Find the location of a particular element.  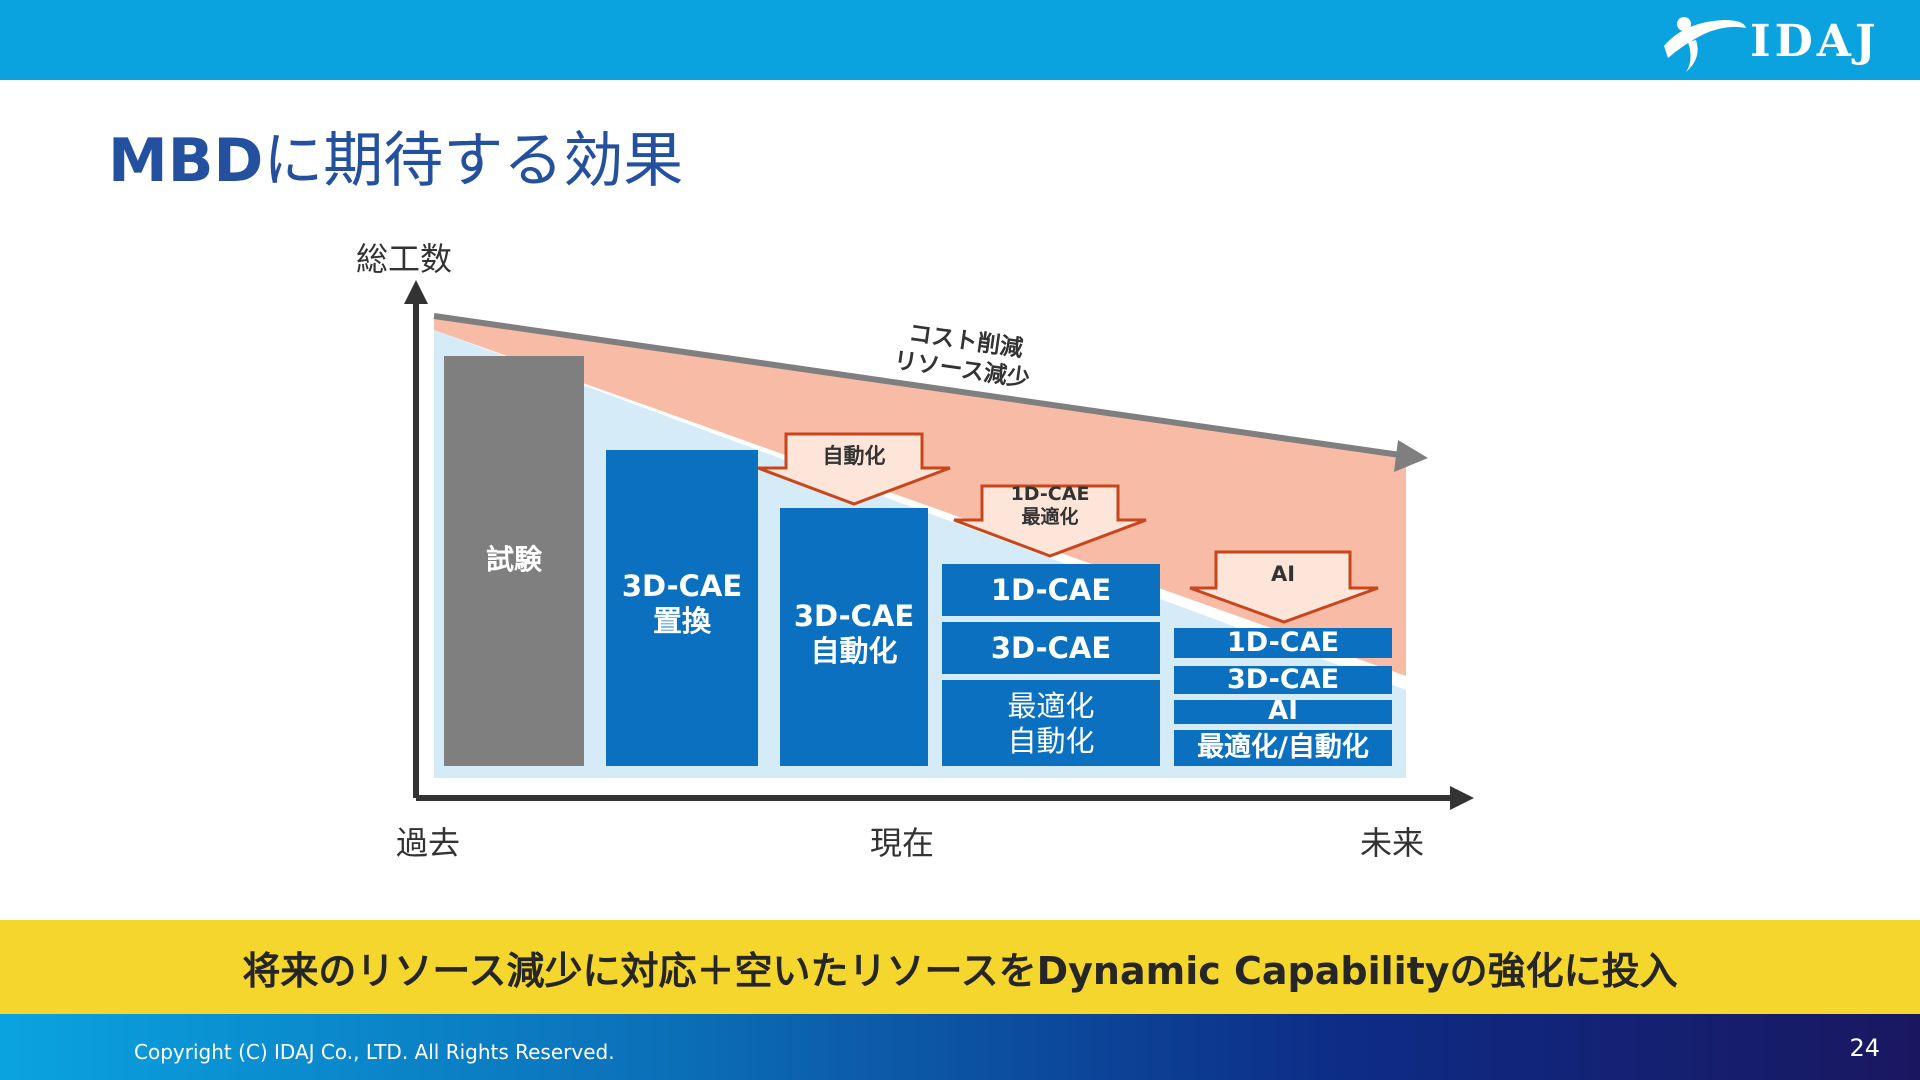

bar-fut-ai is located at coordinates (1283, 712).